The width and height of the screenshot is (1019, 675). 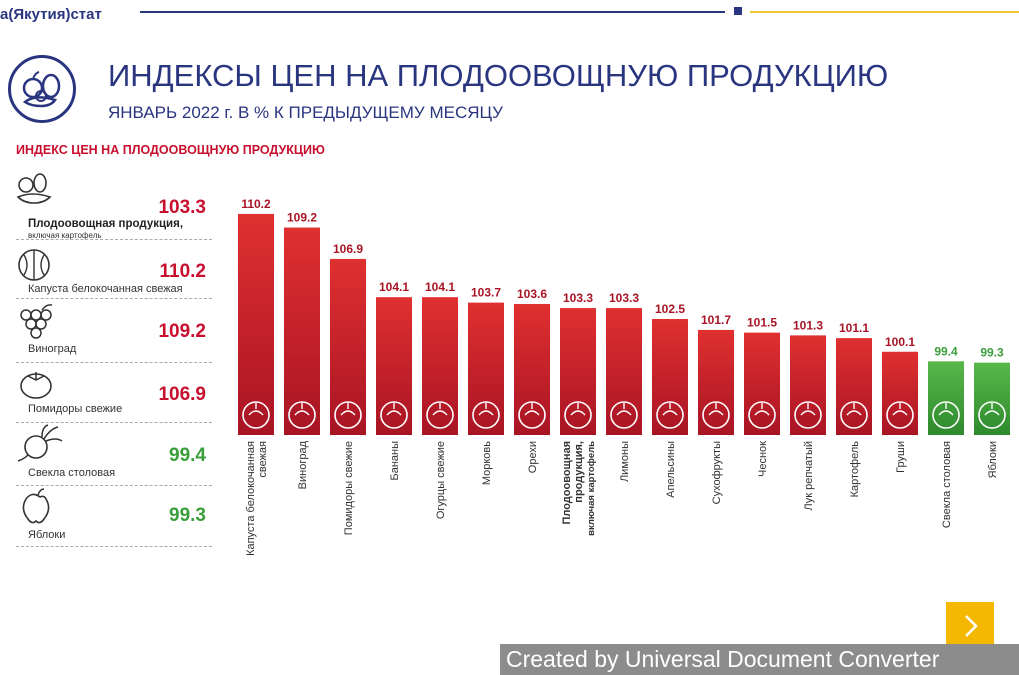 What do you see at coordinates (947, 484) in the screenshot?
I see `category-label-line: Свекла столовая` at bounding box center [947, 484].